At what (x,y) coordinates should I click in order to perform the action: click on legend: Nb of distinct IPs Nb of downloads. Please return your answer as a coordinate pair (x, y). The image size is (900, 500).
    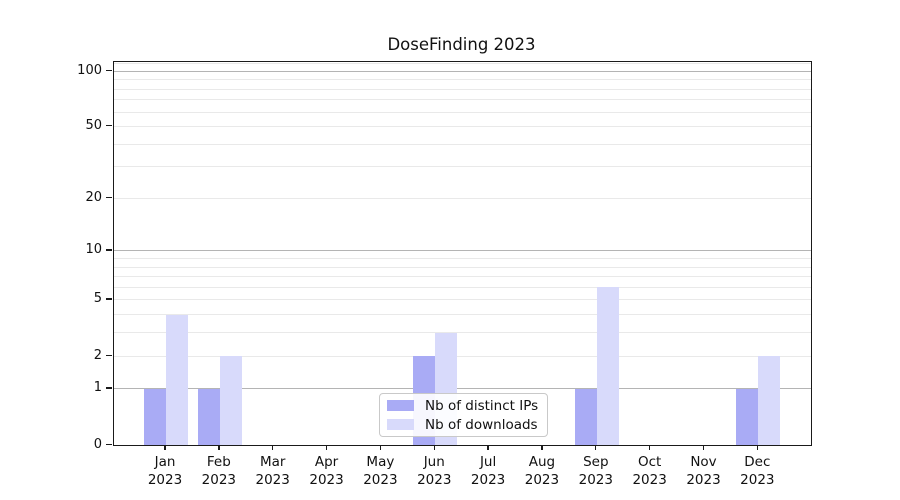
    Looking at the image, I should click on (463, 415).